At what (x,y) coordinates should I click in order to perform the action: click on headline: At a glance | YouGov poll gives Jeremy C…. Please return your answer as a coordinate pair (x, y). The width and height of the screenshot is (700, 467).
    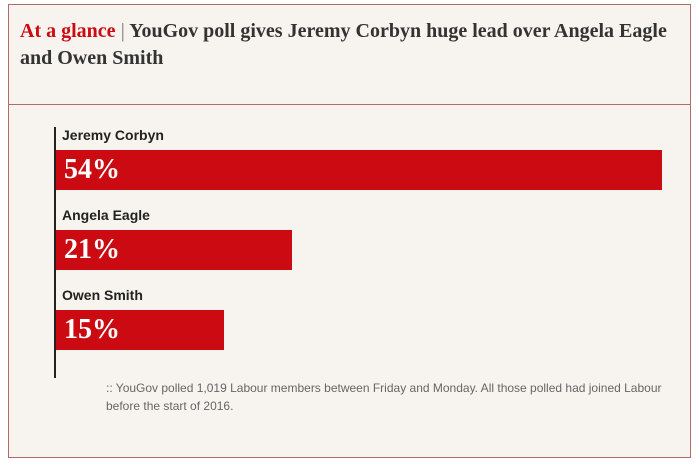
    Looking at the image, I should click on (350, 45).